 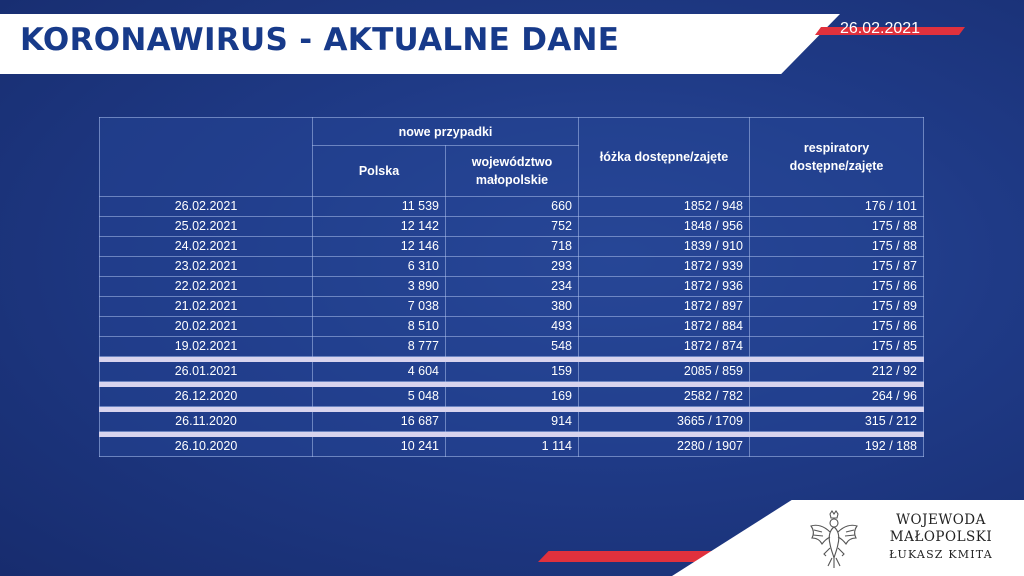 I want to click on date-cell: 22.02.2021, so click(x=206, y=286).